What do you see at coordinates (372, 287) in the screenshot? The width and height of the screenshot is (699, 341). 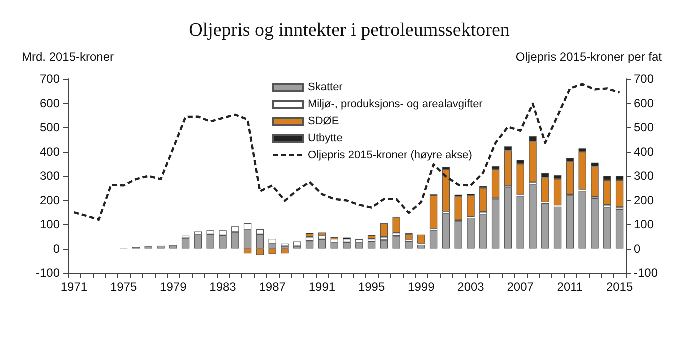 I see `x-tick-label: 1995` at bounding box center [372, 287].